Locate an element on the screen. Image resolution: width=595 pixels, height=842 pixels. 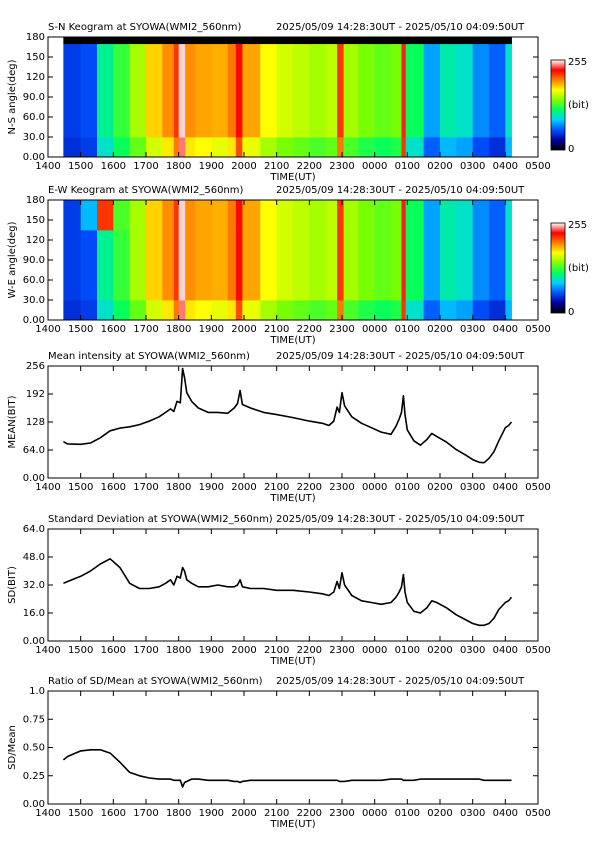
x-tick-label: 0200 is located at coordinates (439, 813).